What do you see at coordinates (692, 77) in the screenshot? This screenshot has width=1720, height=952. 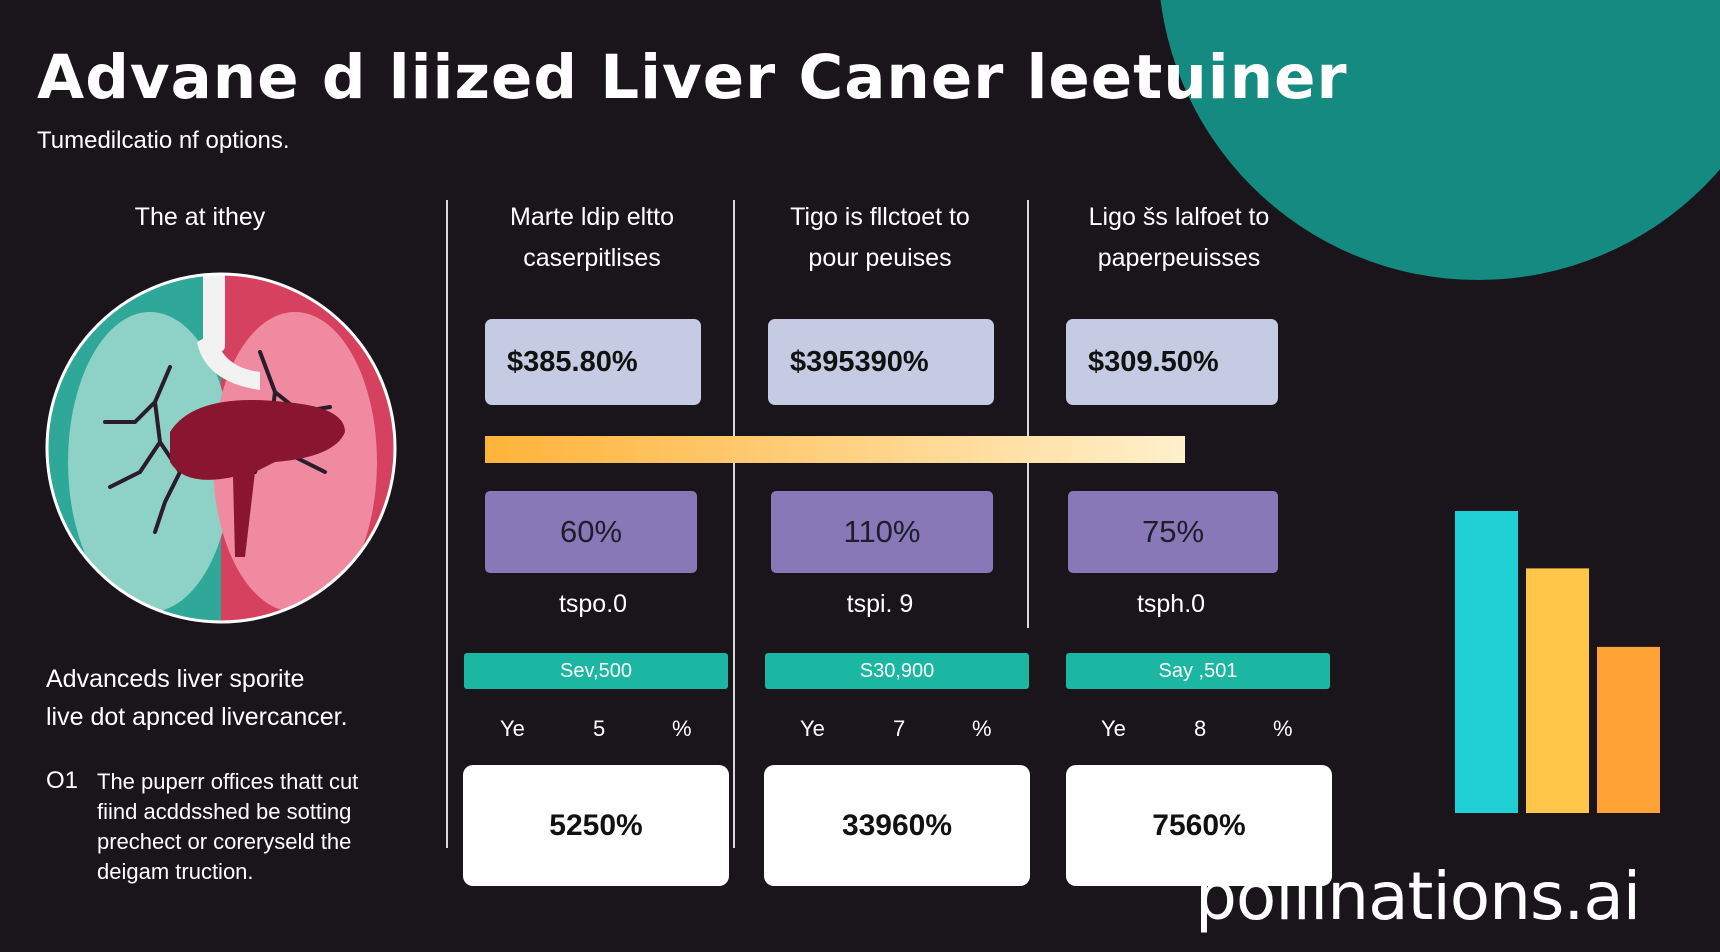 I see `page-title: Advane d liized Liver Caner leetuiner` at bounding box center [692, 77].